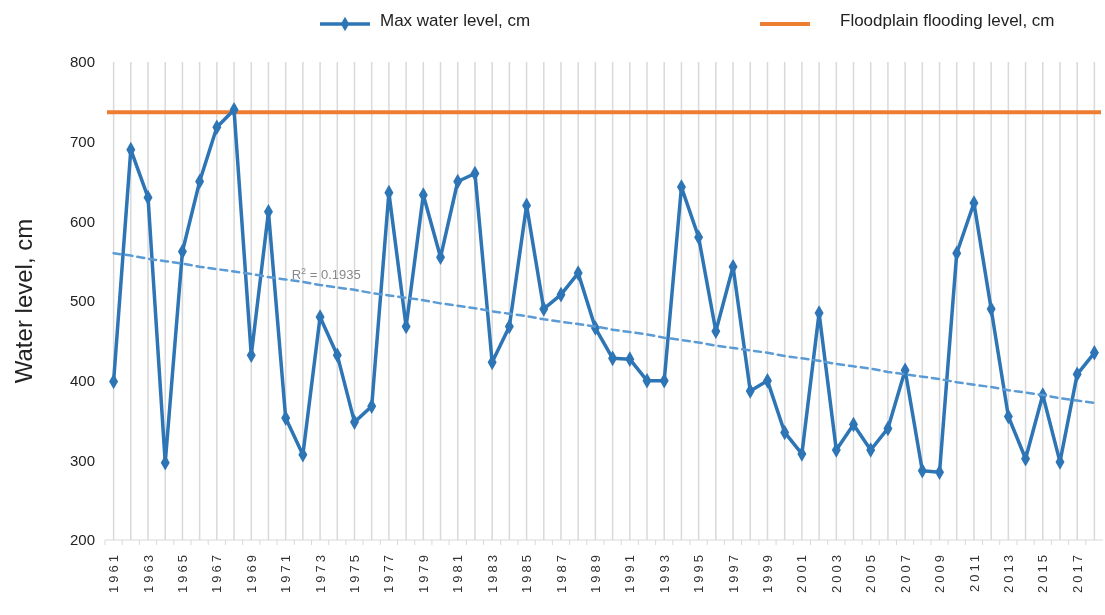 This screenshot has height=615, width=1105. Describe the element at coordinates (699, 572) in the screenshot. I see `x-tick-label: 1995` at that location.